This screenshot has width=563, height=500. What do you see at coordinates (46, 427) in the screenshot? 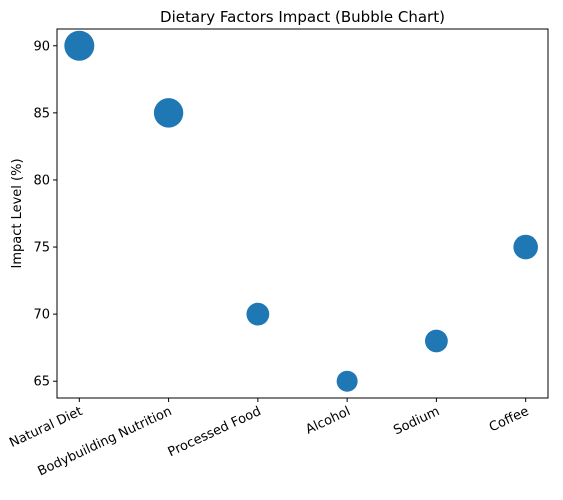
I see `x-tick-label: Natural Diet` at bounding box center [46, 427].